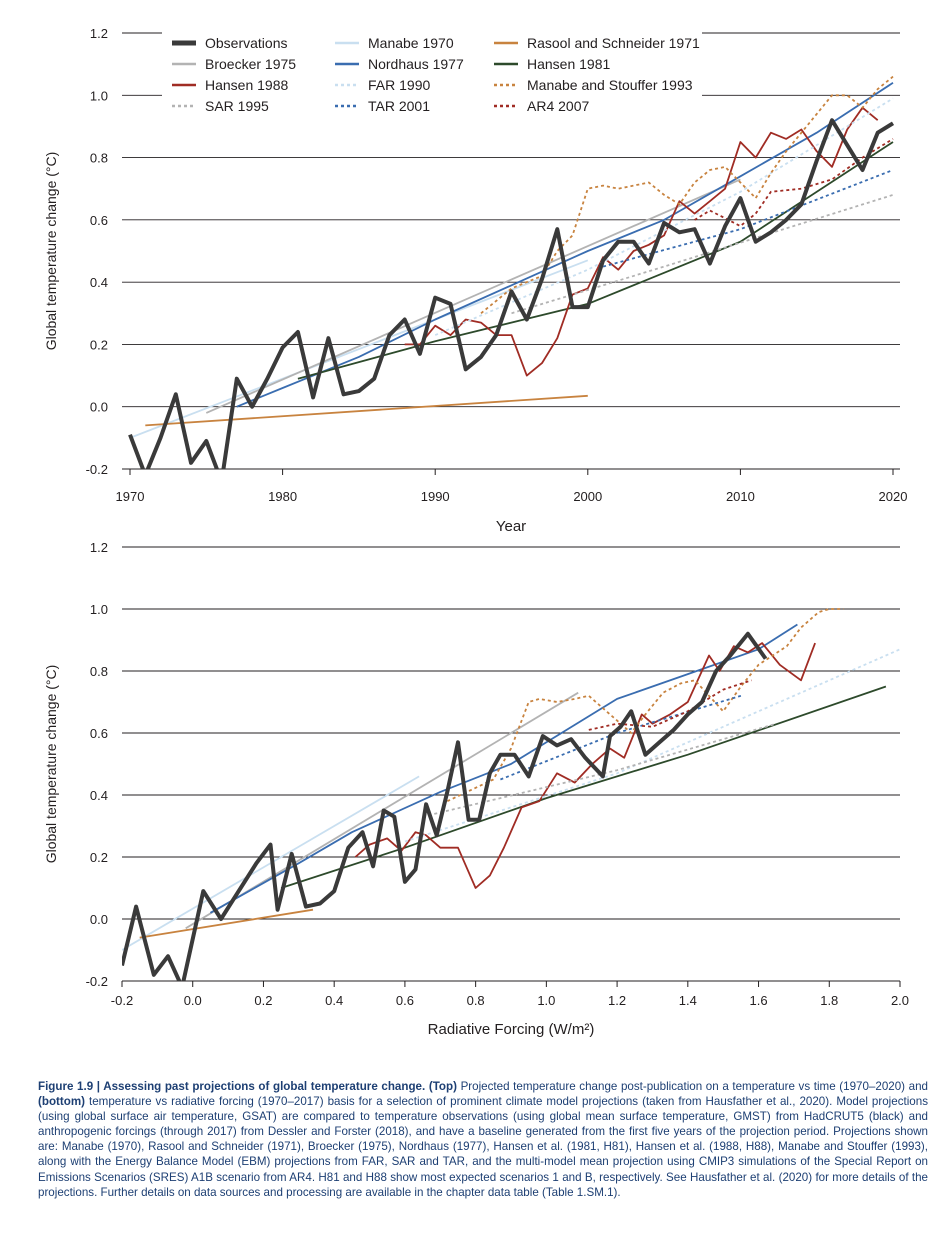  Describe the element at coordinates (829, 1000) in the screenshot. I see `x-tick-label: 1.8` at that location.